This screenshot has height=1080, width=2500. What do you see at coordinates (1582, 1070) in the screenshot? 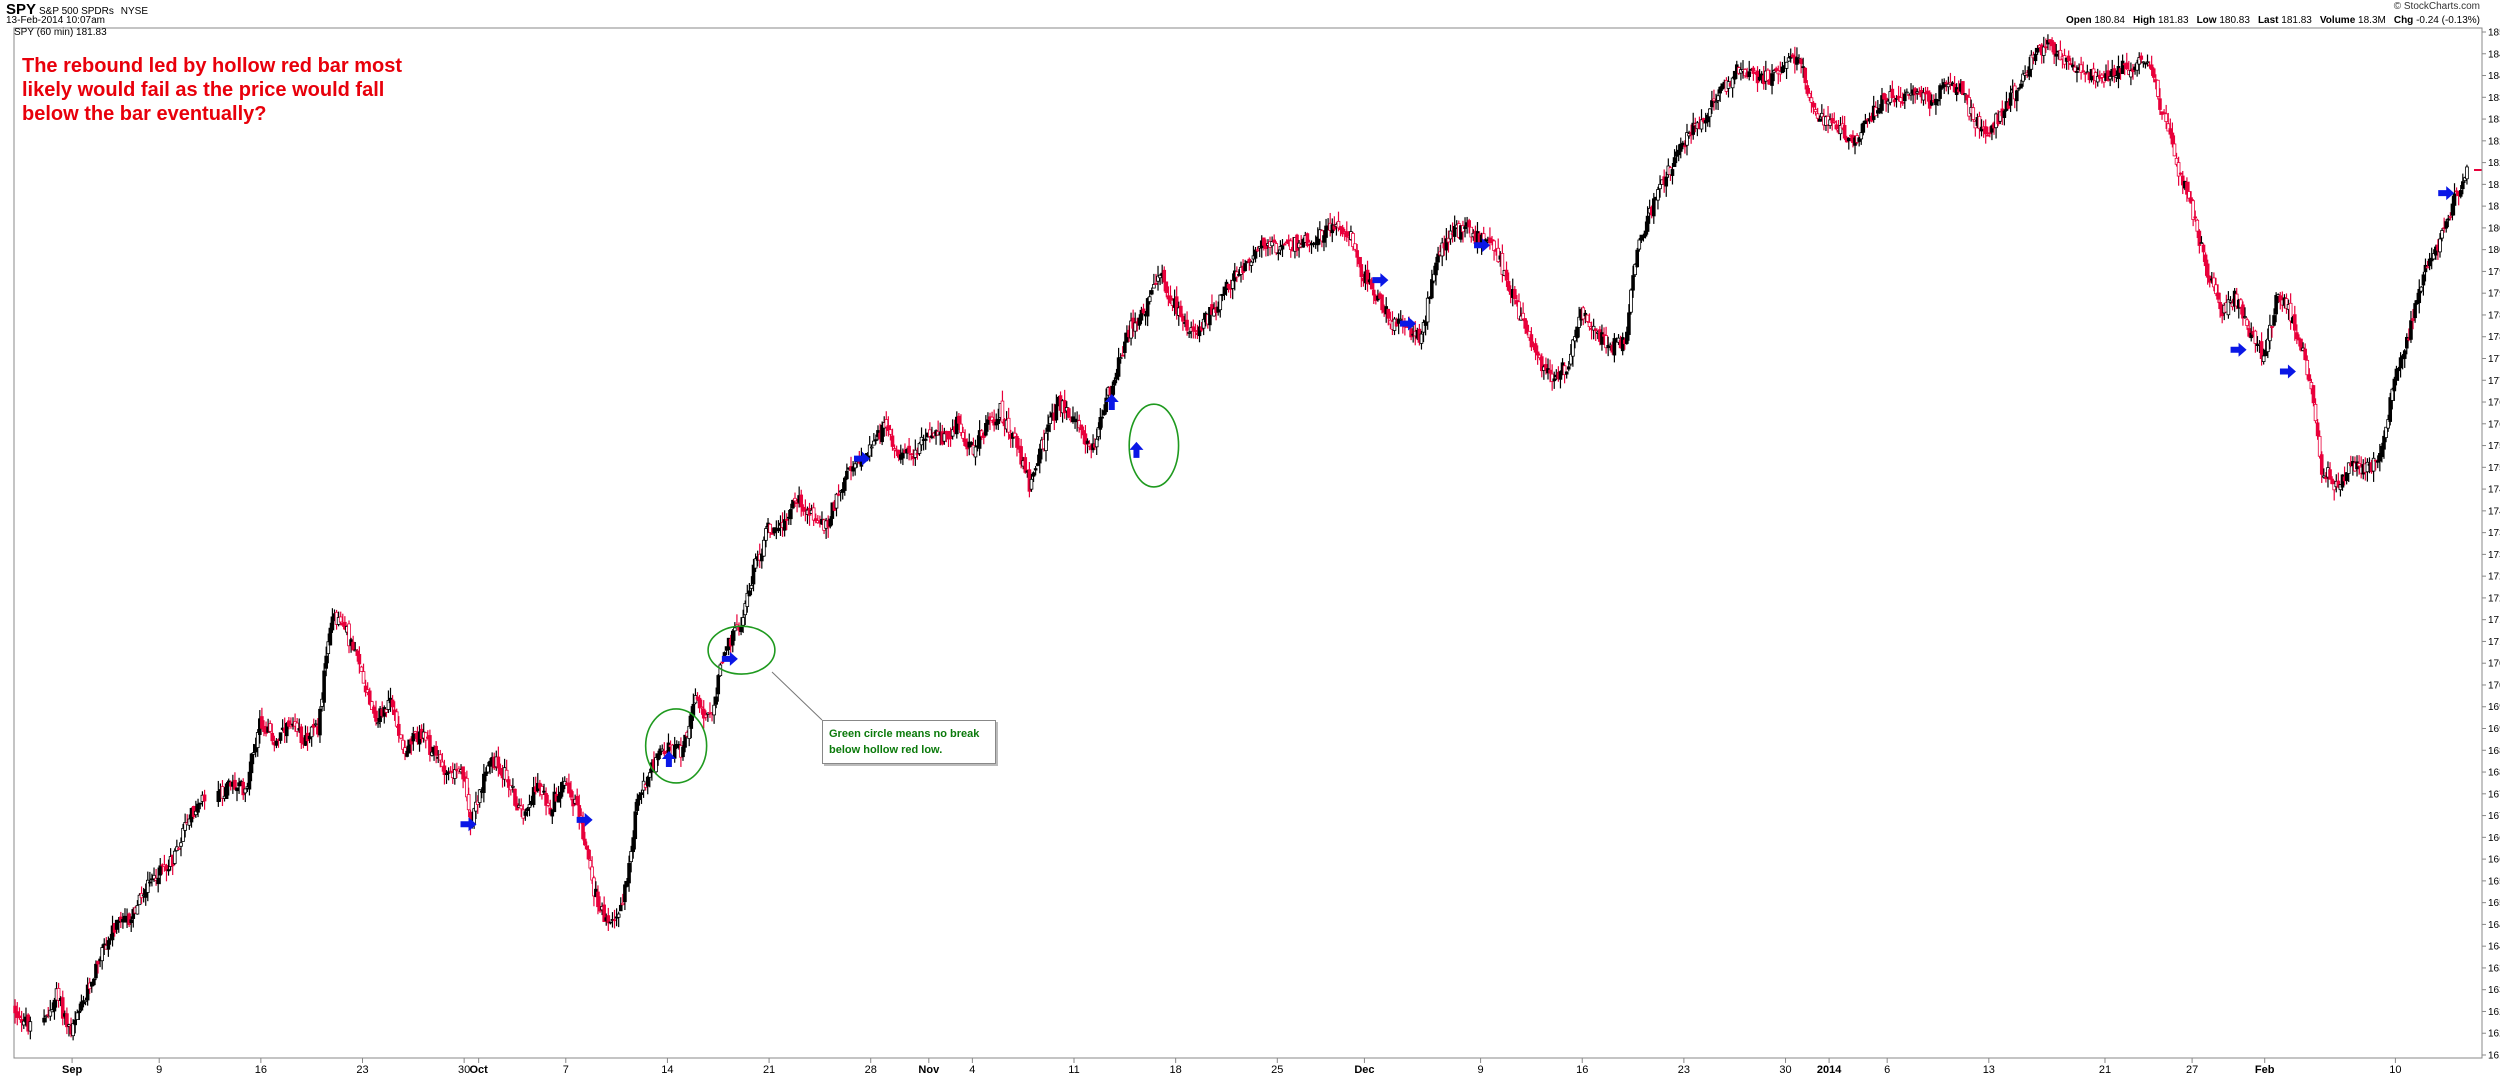
I see `x-tick-label: 16` at bounding box center [1582, 1070].